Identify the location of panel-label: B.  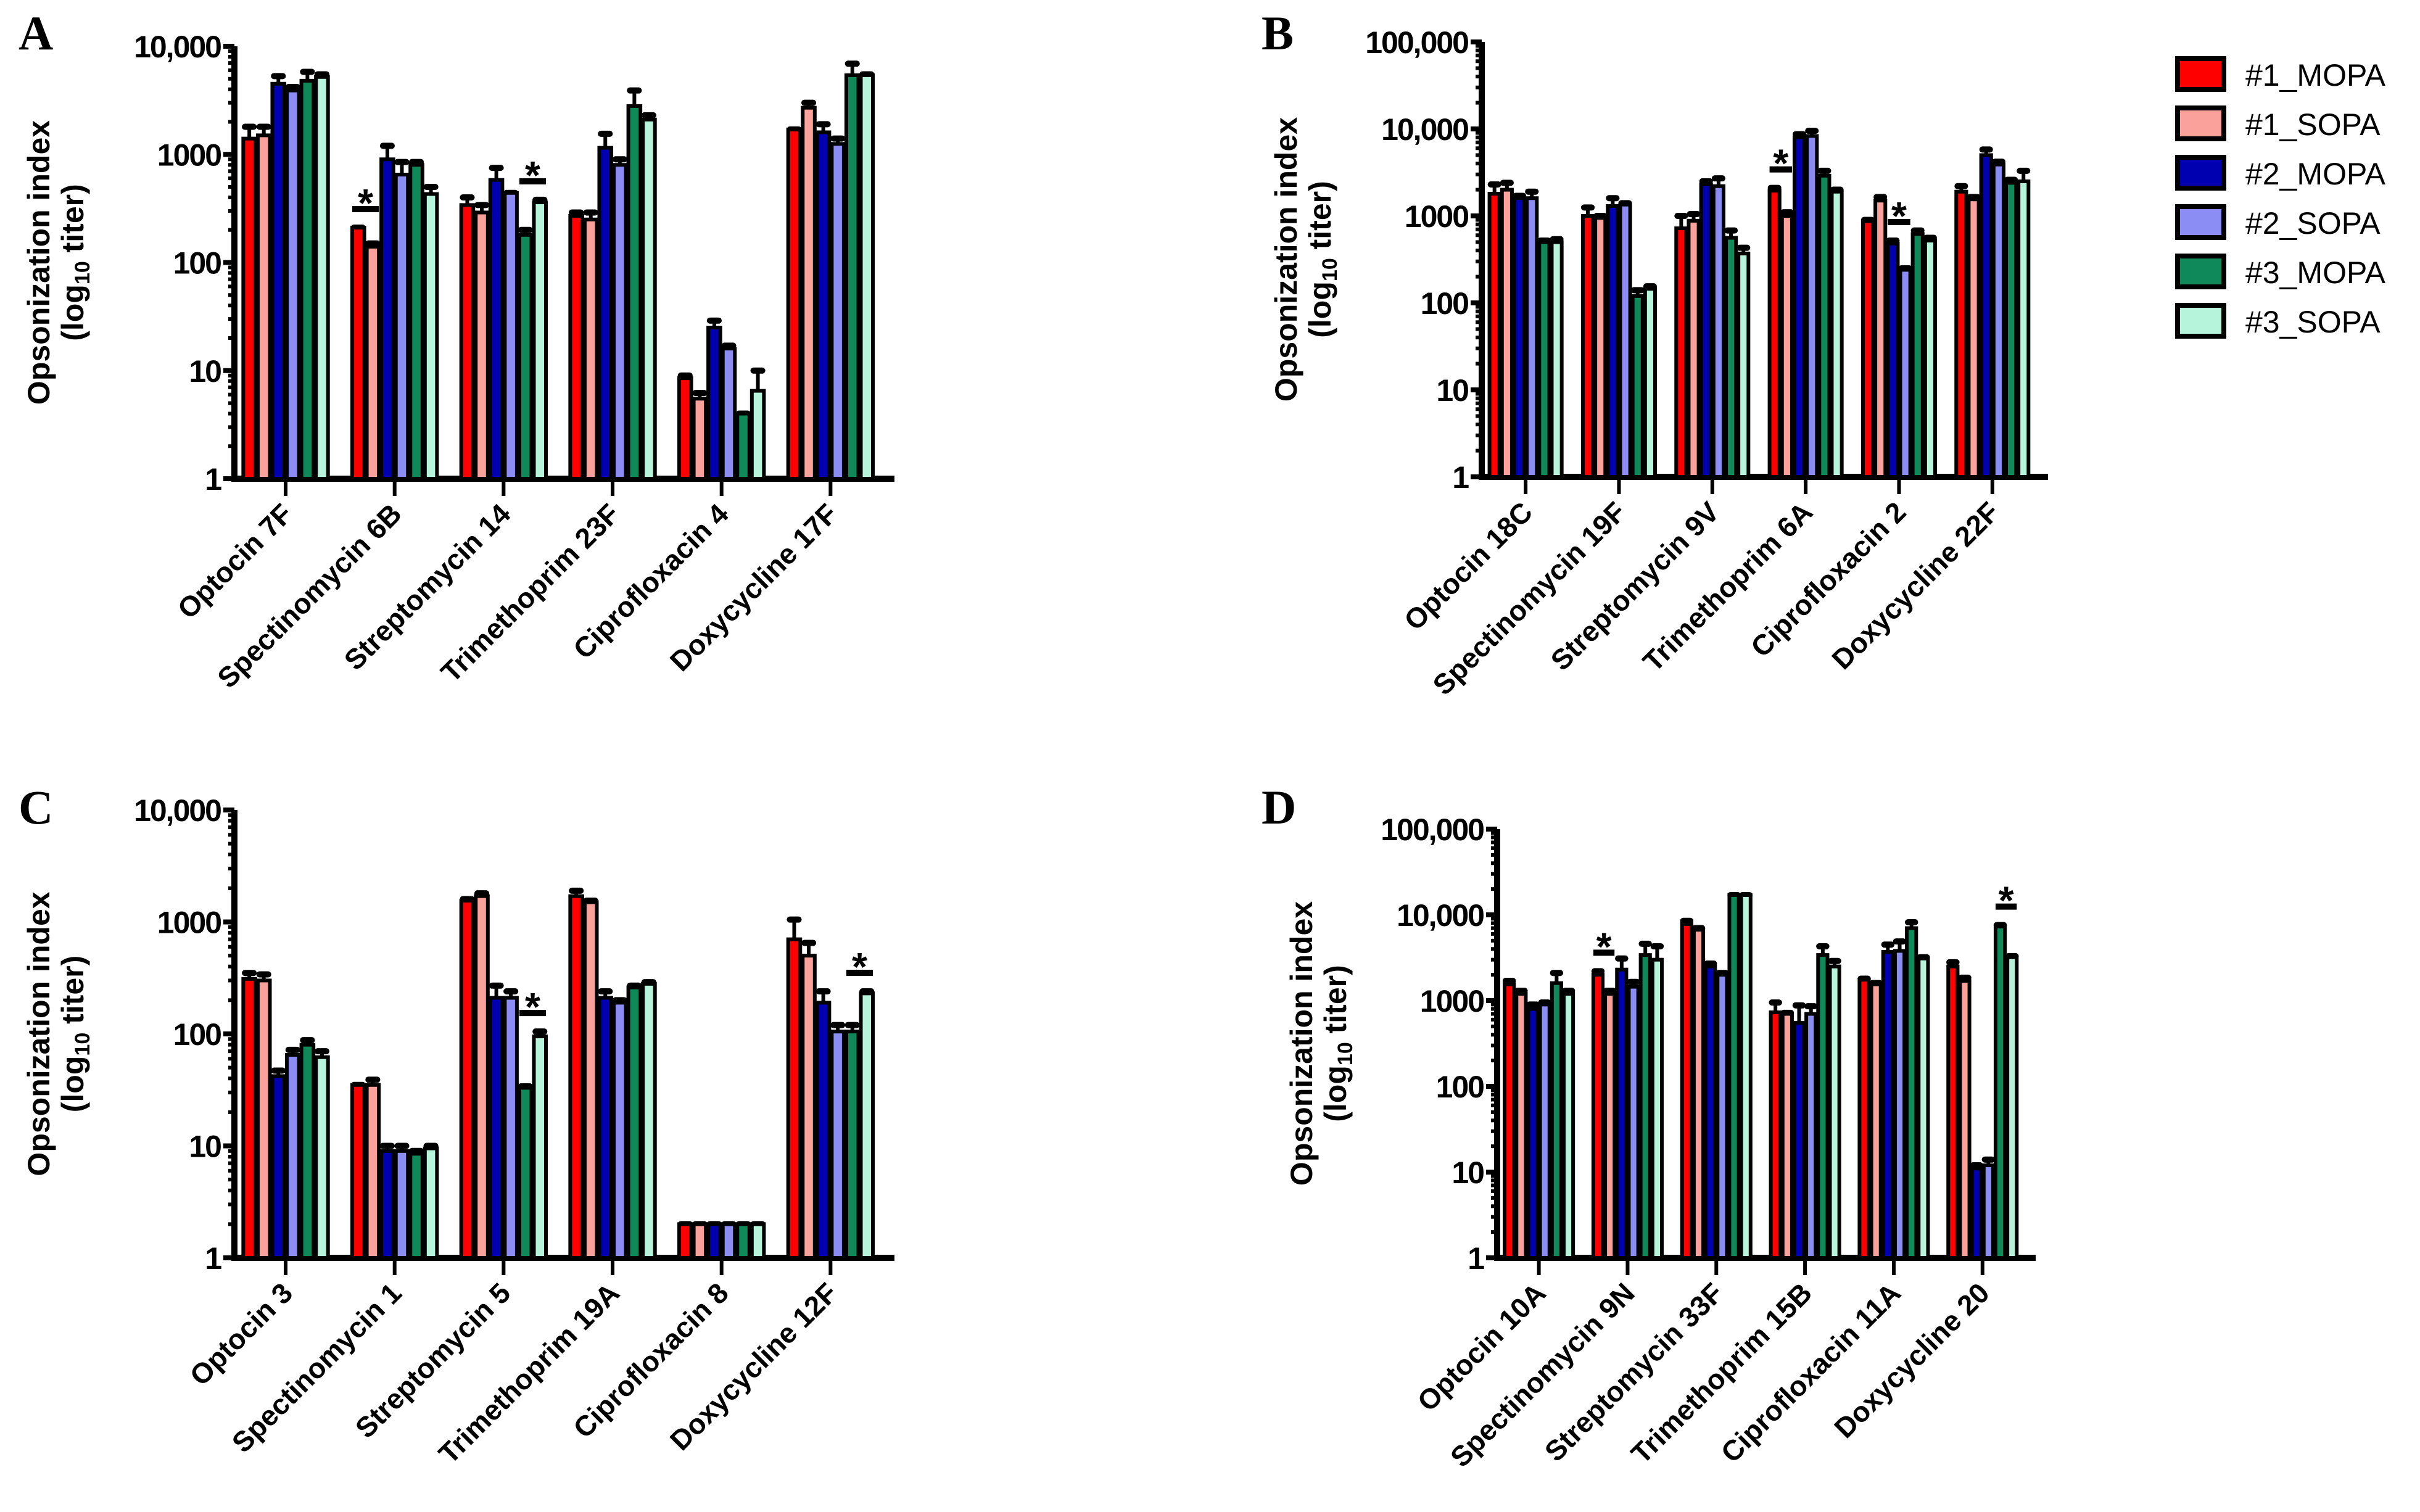
(1278, 33).